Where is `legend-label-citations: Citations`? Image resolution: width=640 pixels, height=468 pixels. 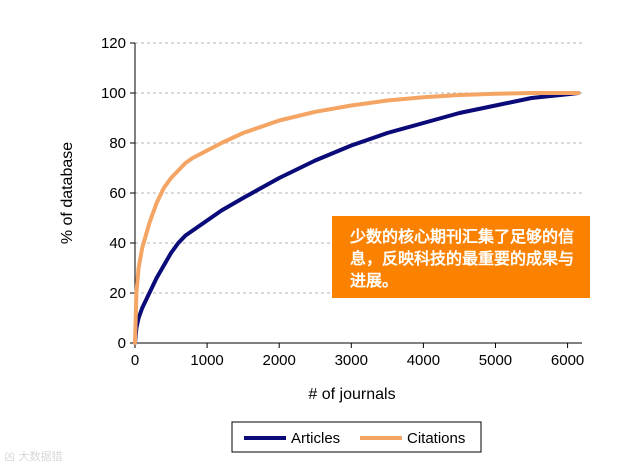 legend-label-citations: Citations is located at coordinates (436, 438).